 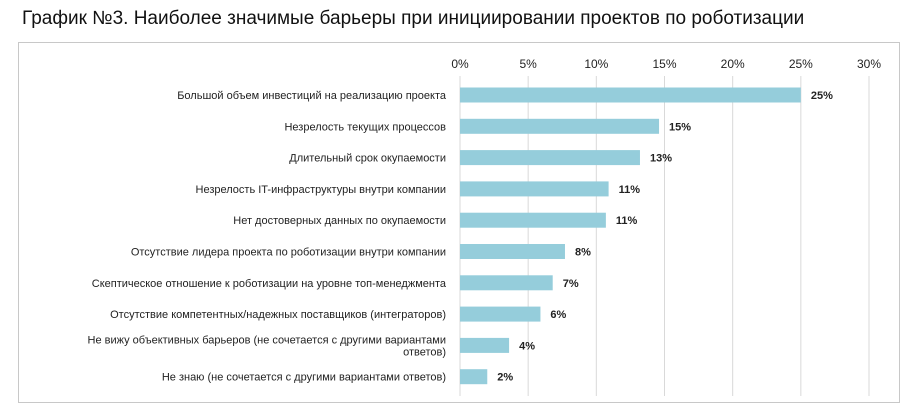 What do you see at coordinates (583, 253) in the screenshot?
I see `data-label: 8%` at bounding box center [583, 253].